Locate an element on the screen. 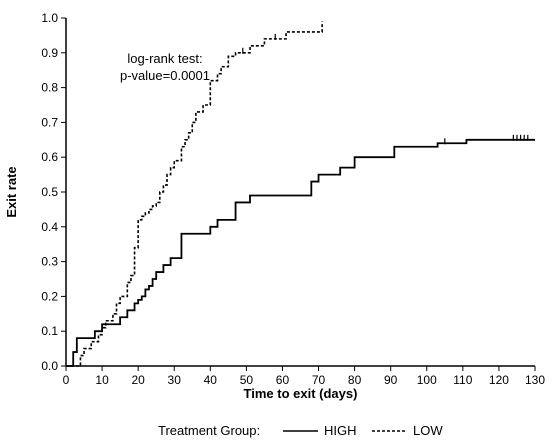  y-tick-label: 0.4 is located at coordinates (49, 227).